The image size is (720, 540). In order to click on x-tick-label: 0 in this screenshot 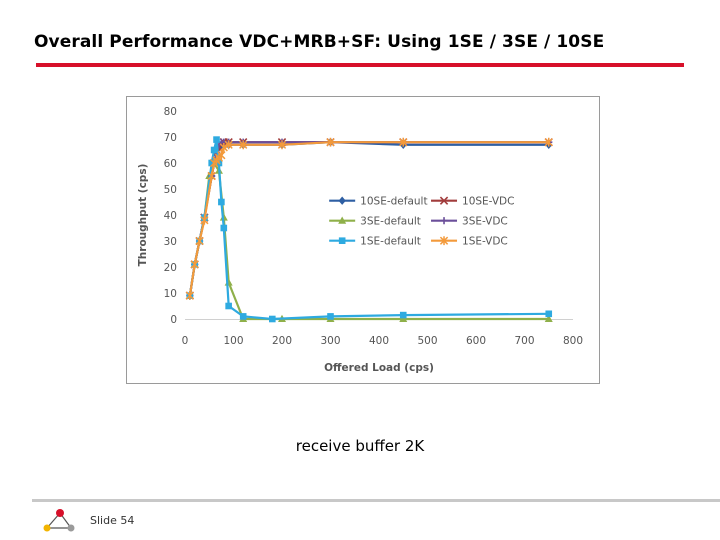, I will do `click(185, 341)`.